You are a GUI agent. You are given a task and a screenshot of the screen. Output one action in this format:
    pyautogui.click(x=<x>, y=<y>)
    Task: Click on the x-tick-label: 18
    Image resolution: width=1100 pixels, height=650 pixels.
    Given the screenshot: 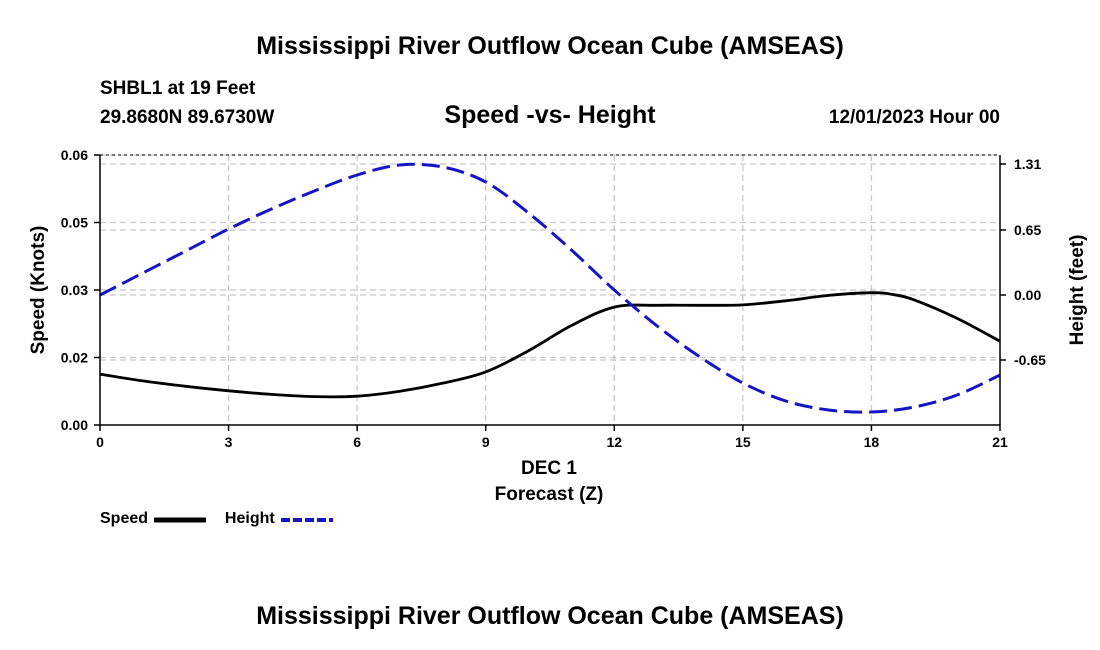 What is the action you would take?
    pyautogui.click(x=872, y=442)
    